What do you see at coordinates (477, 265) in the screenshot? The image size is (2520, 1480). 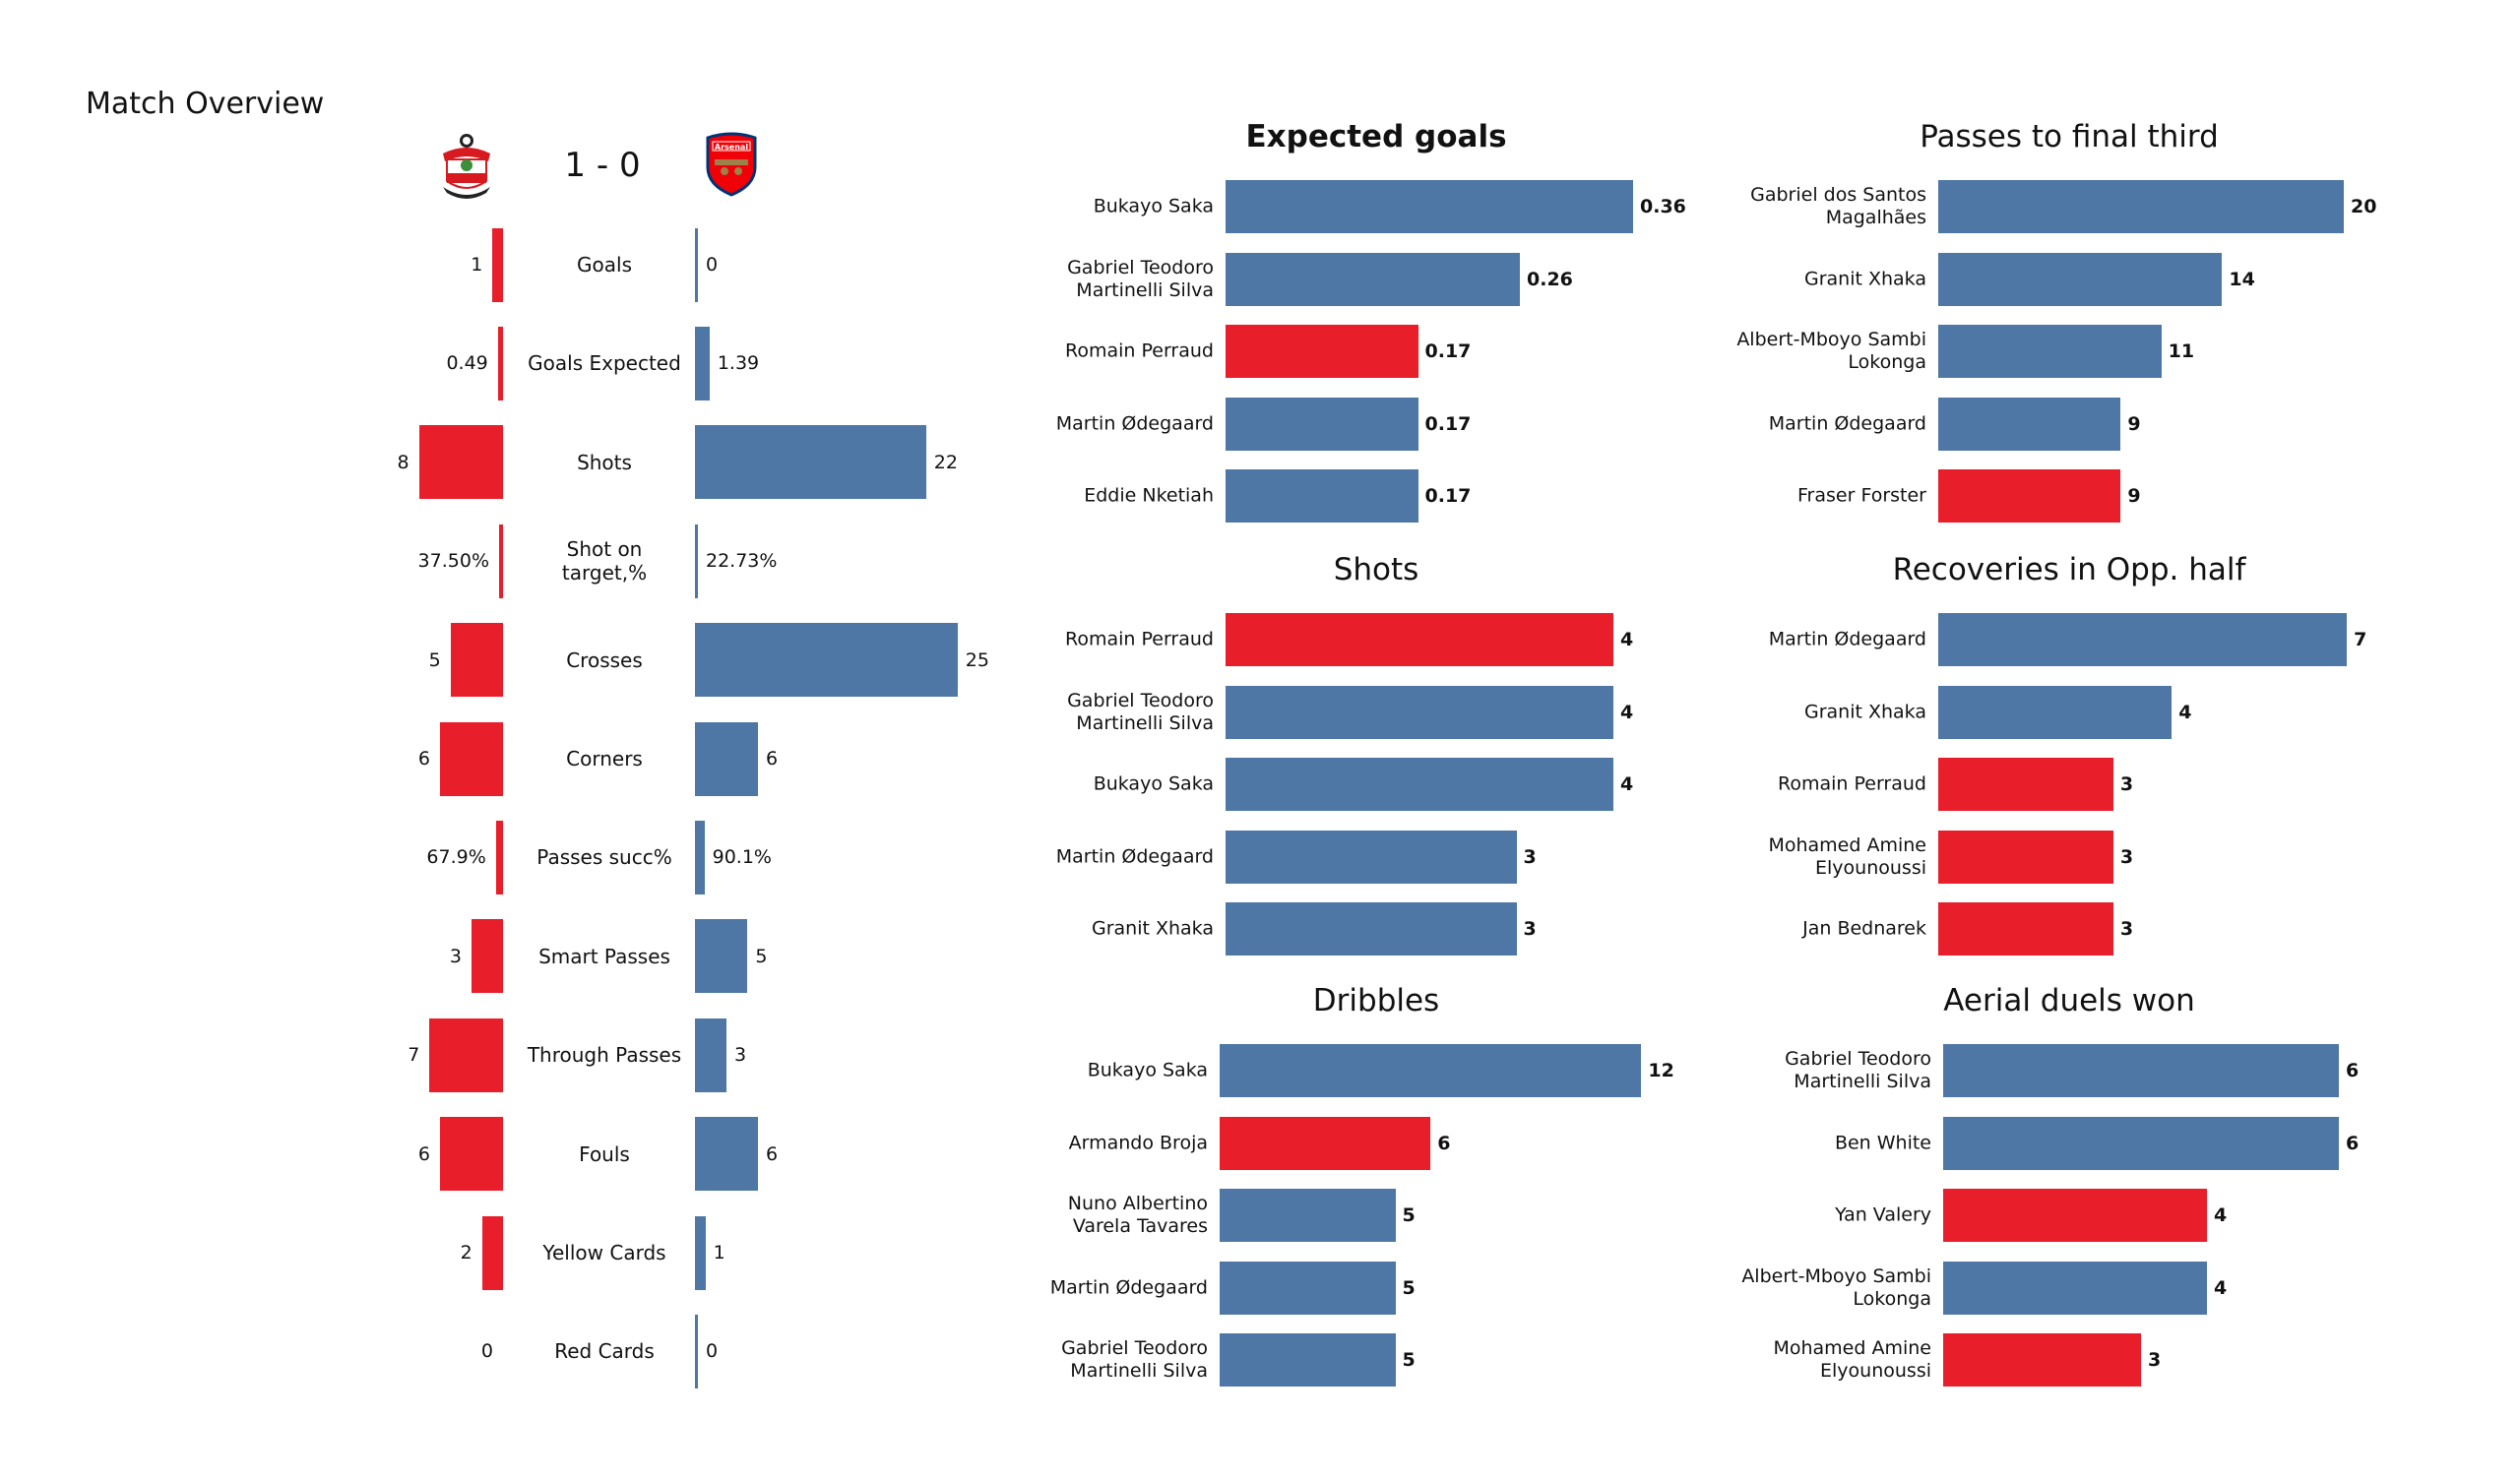 I see `home-value: 1` at bounding box center [477, 265].